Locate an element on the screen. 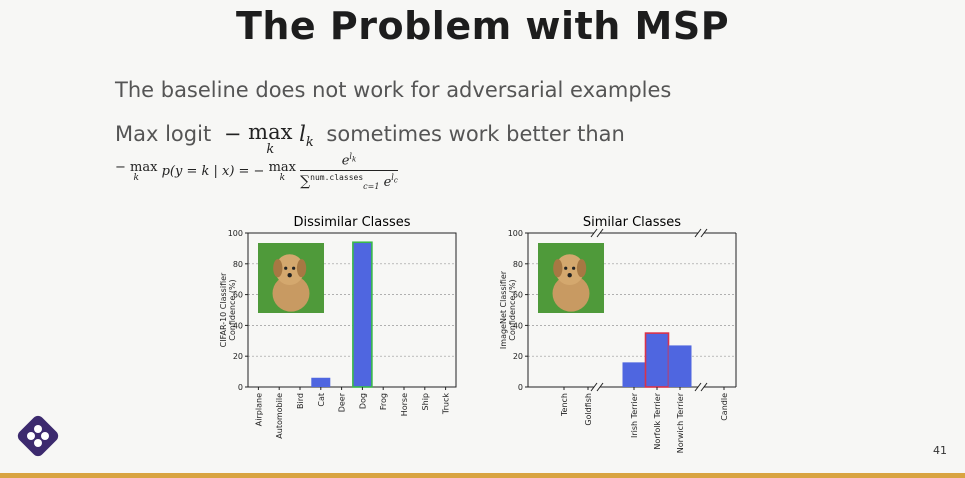  x-tick-label: Deer is located at coordinates (342, 402).